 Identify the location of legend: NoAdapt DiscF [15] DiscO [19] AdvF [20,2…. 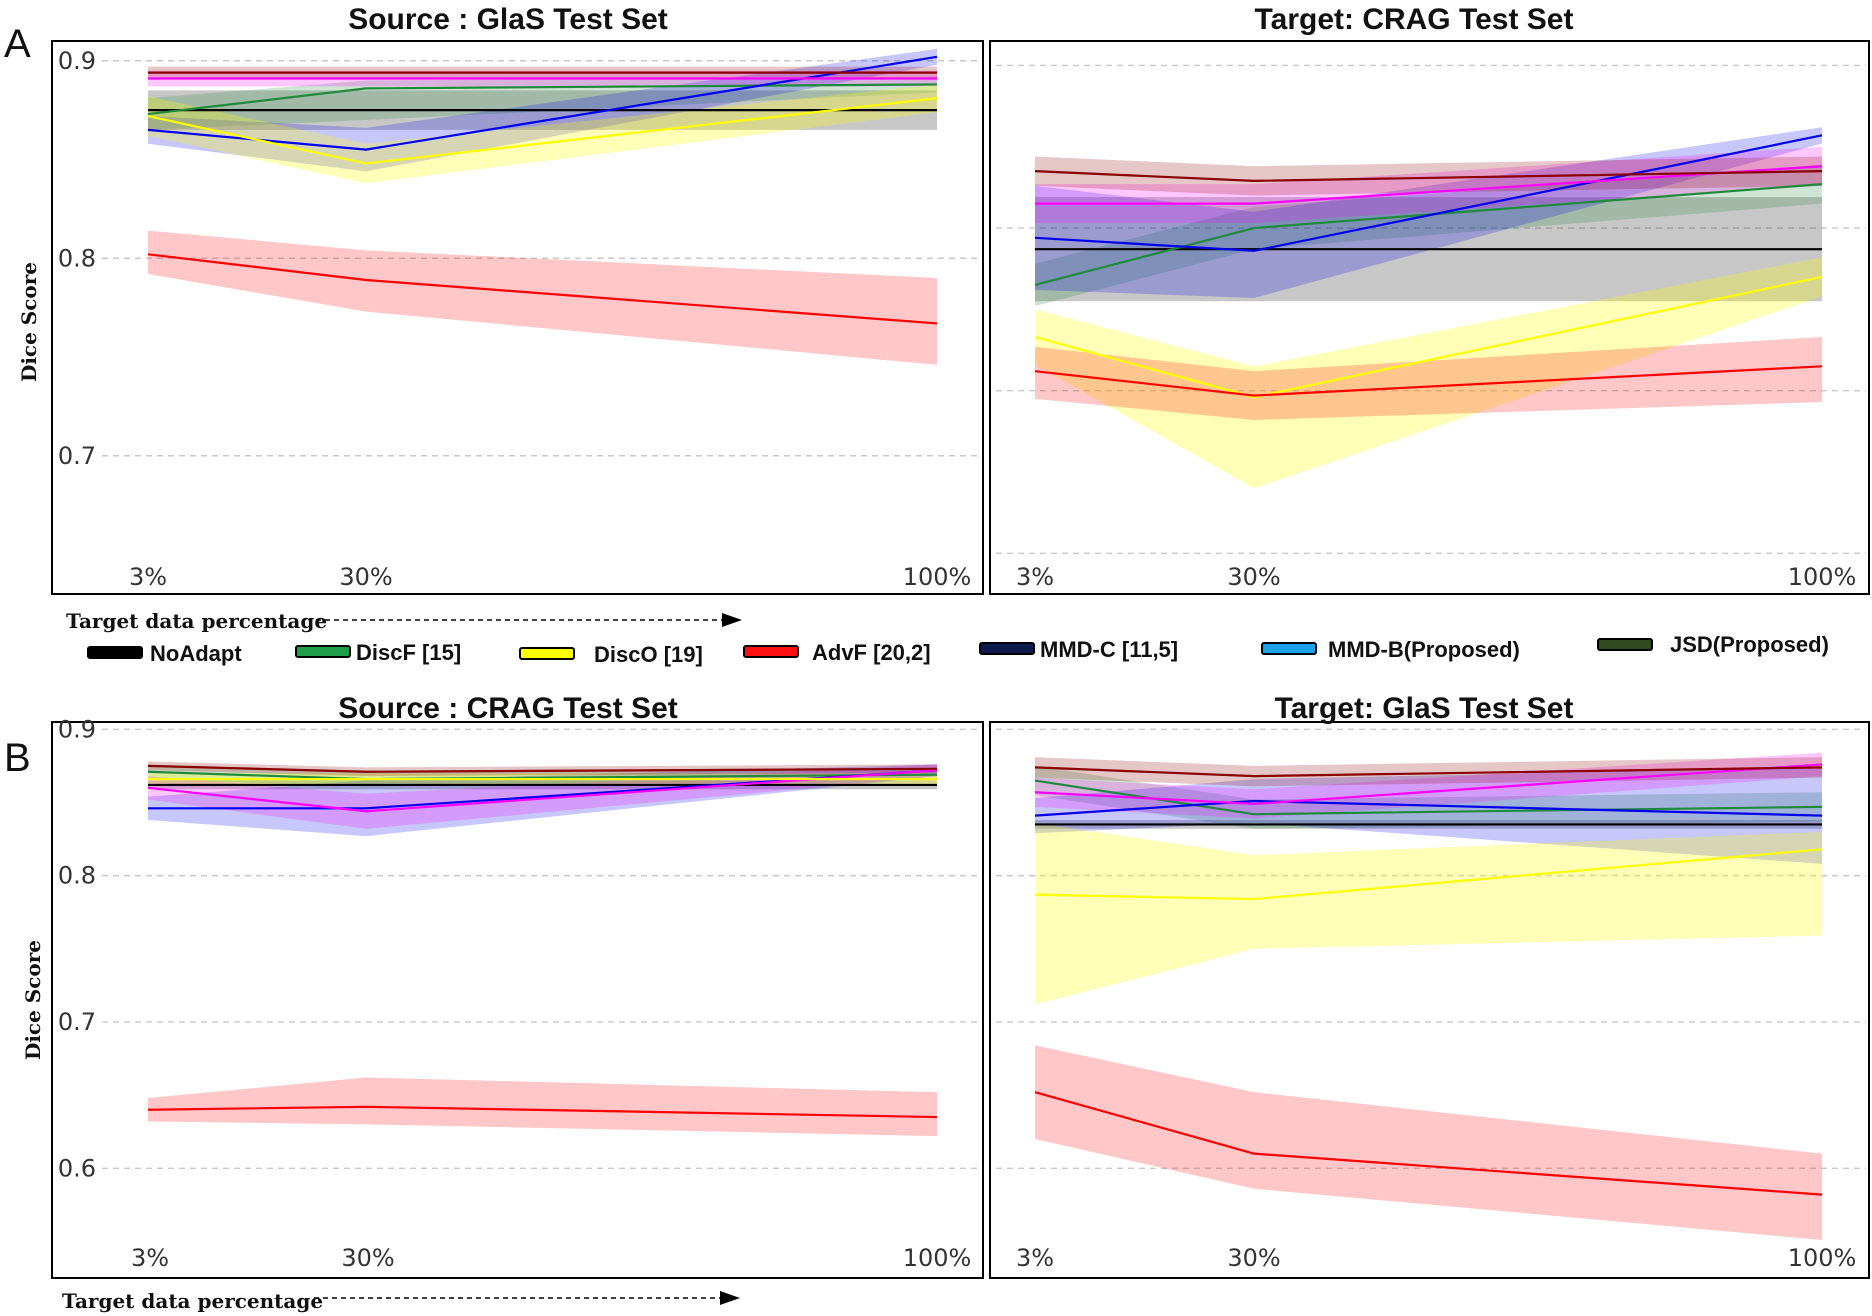
(958, 649).